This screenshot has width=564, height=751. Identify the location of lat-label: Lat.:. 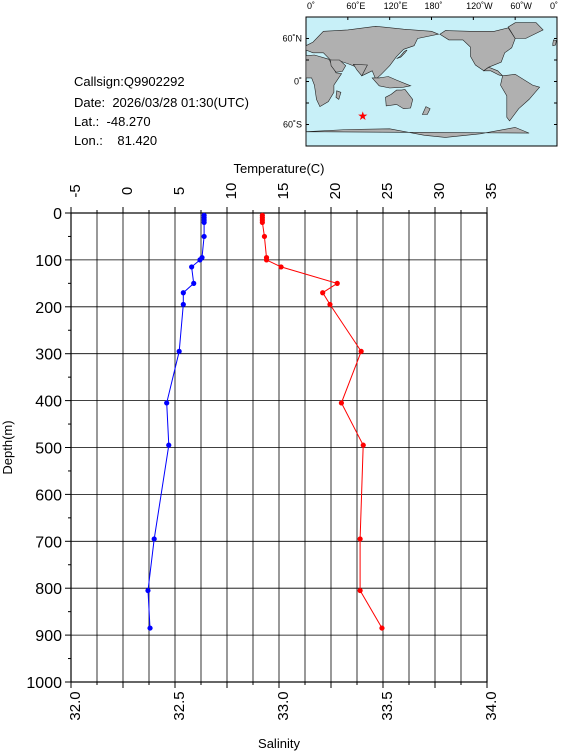
(87, 121).